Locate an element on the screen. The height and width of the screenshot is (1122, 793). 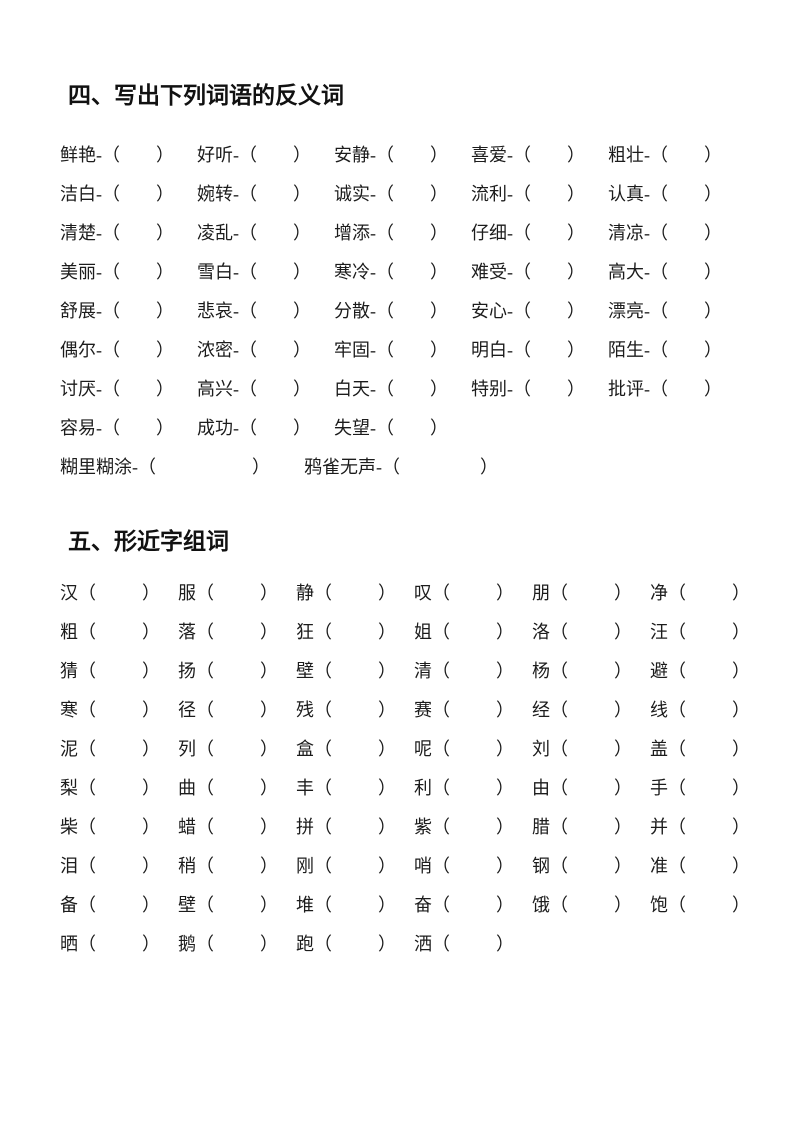
character-item: 落（ ） is located at coordinates (237, 632).